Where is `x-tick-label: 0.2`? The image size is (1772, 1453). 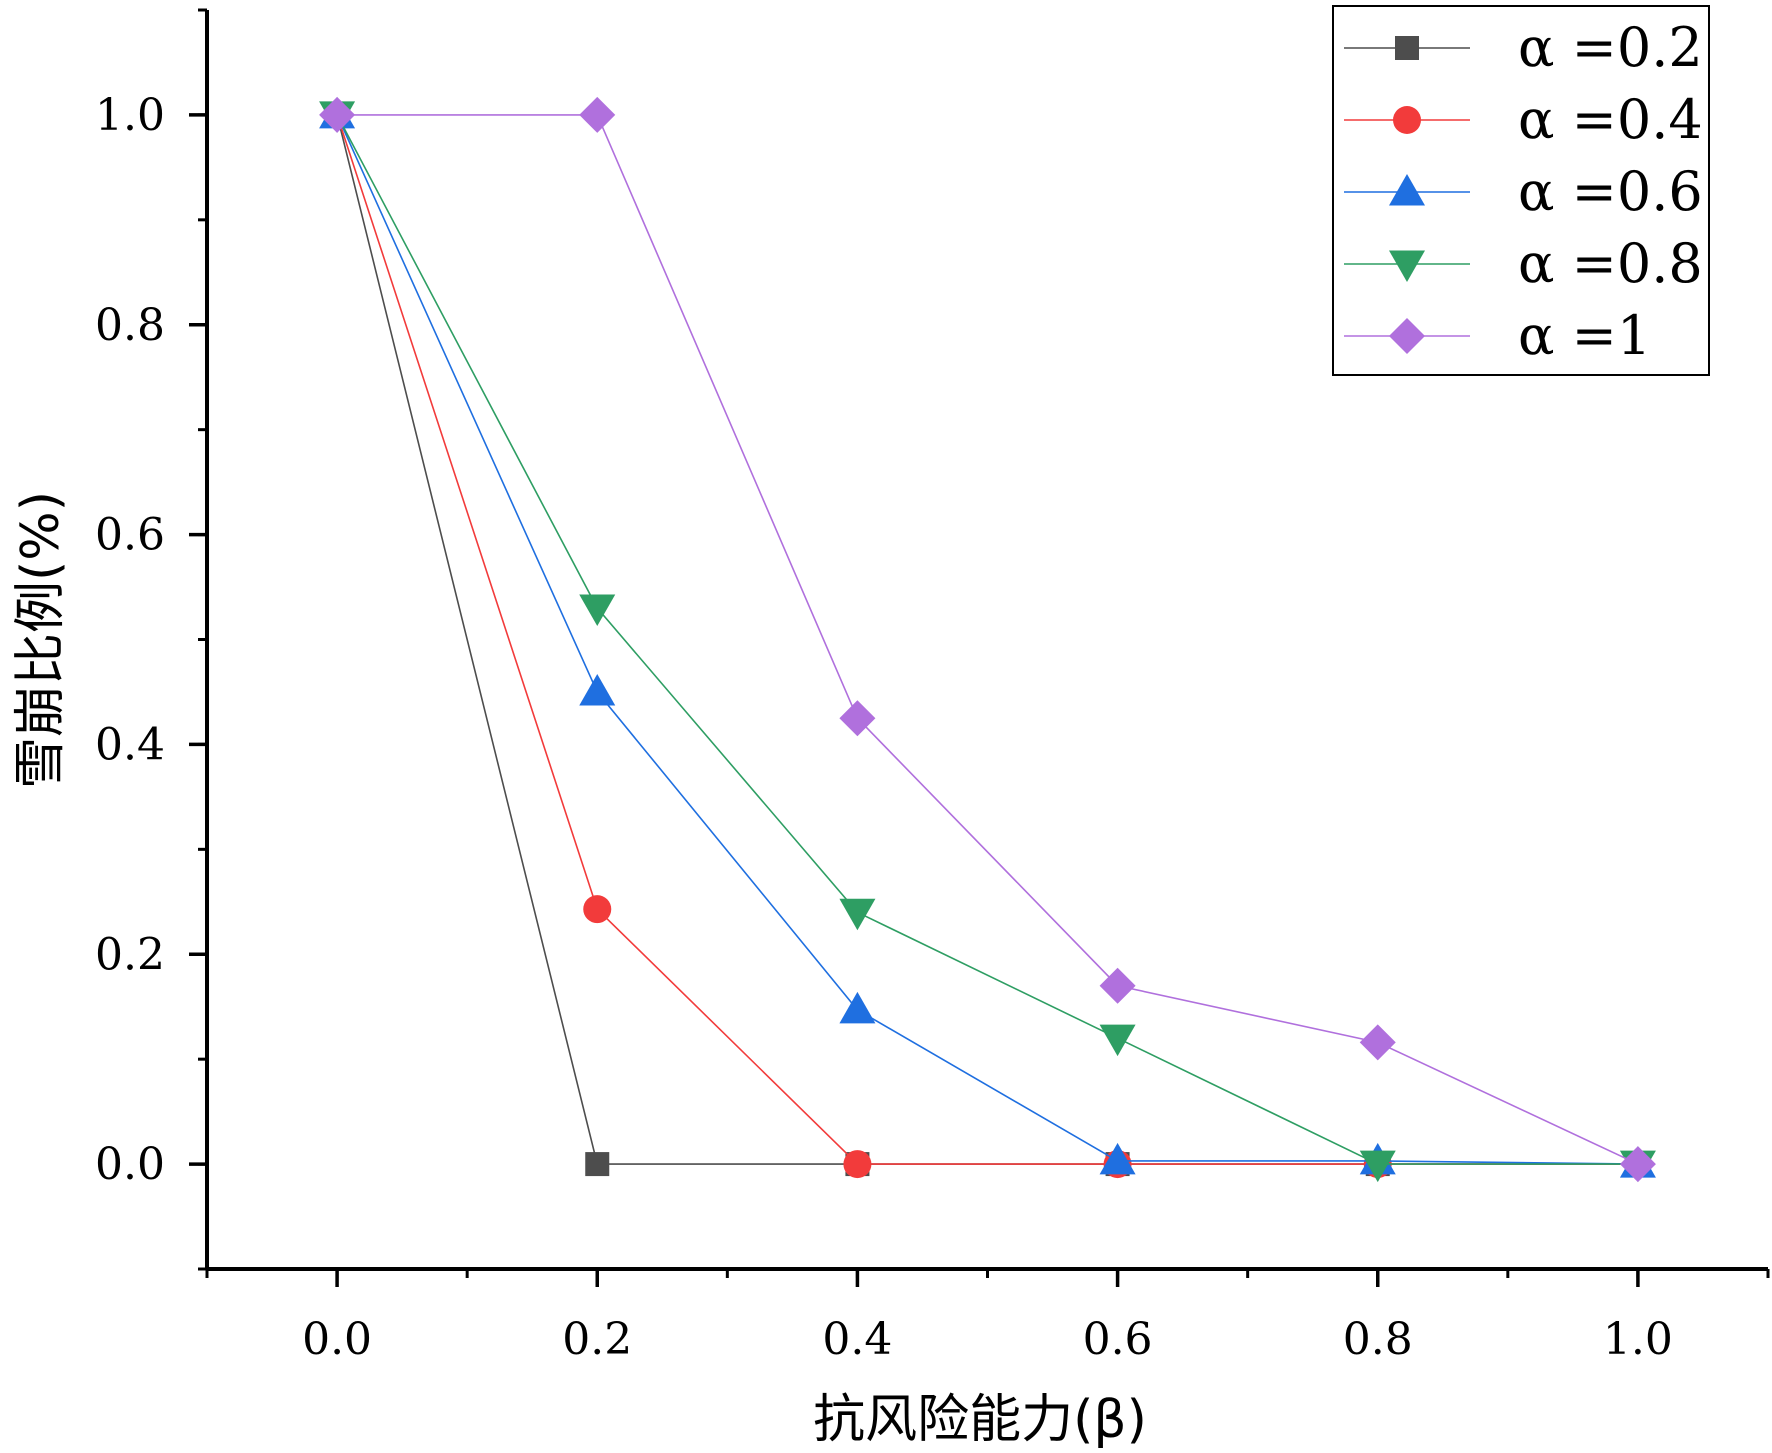
x-tick-label: 0.2 is located at coordinates (597, 1339).